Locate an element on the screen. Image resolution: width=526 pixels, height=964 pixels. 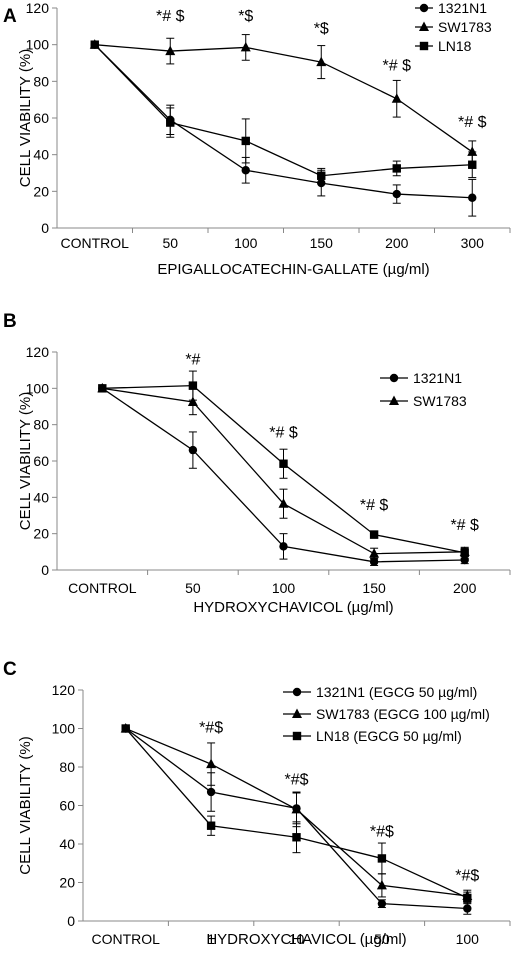
series-circle is located at coordinates (283, 128).